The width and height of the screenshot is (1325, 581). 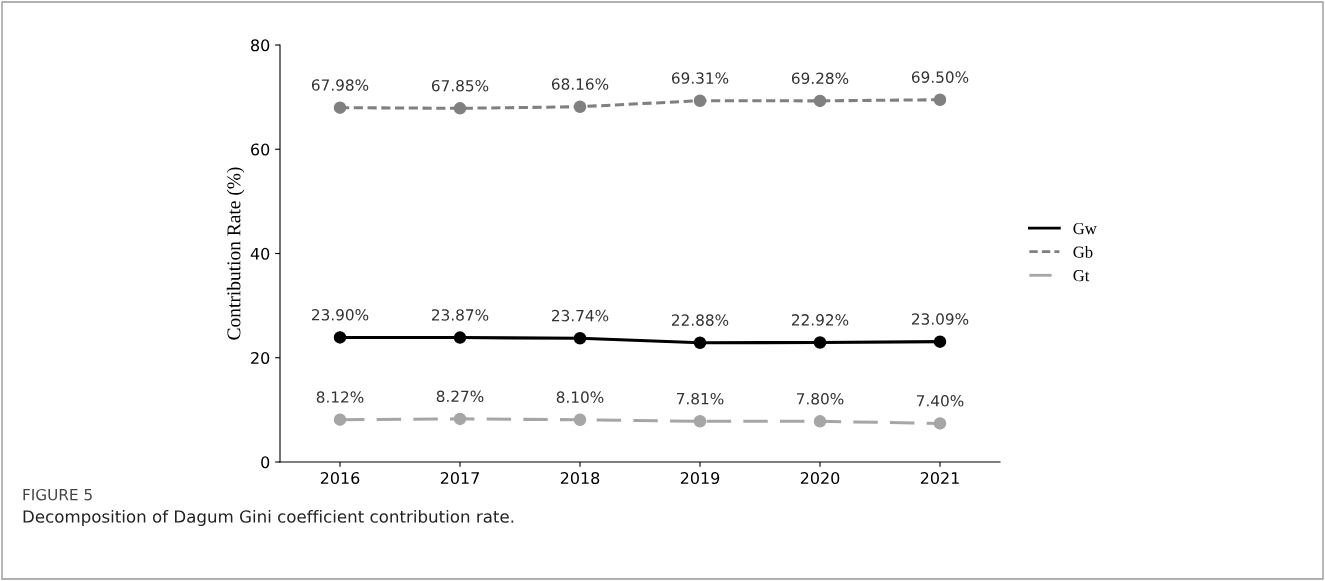 What do you see at coordinates (1081, 276) in the screenshot?
I see `legend-label: Gt` at bounding box center [1081, 276].